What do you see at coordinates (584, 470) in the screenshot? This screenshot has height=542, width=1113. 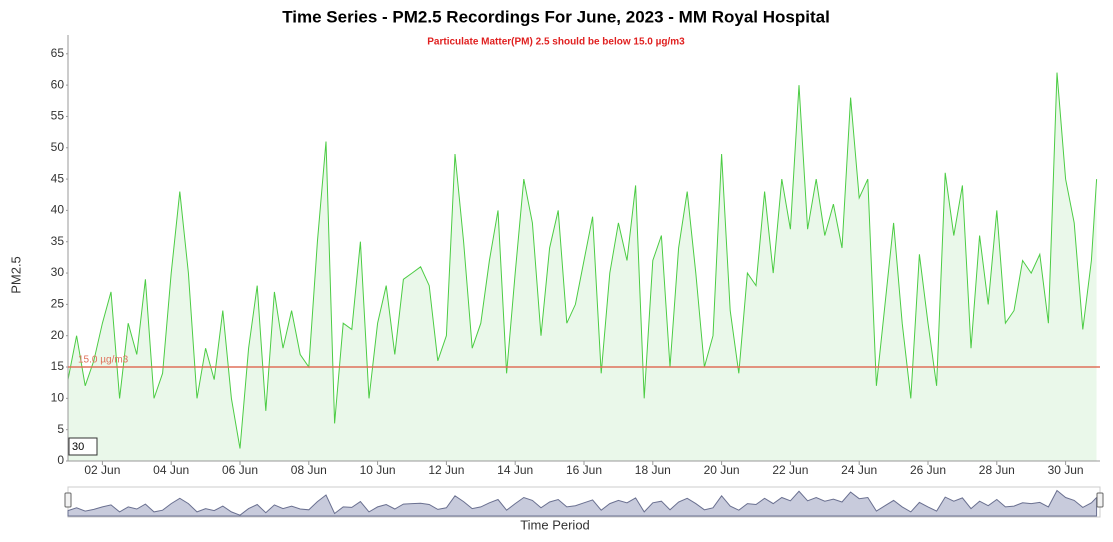 I see `x-tick-label: 16 Jun` at bounding box center [584, 470].